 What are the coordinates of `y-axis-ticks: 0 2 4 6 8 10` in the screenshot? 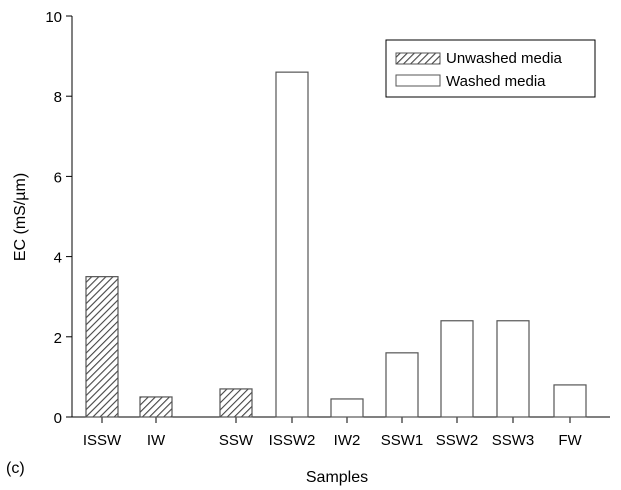 It's located at (58, 218).